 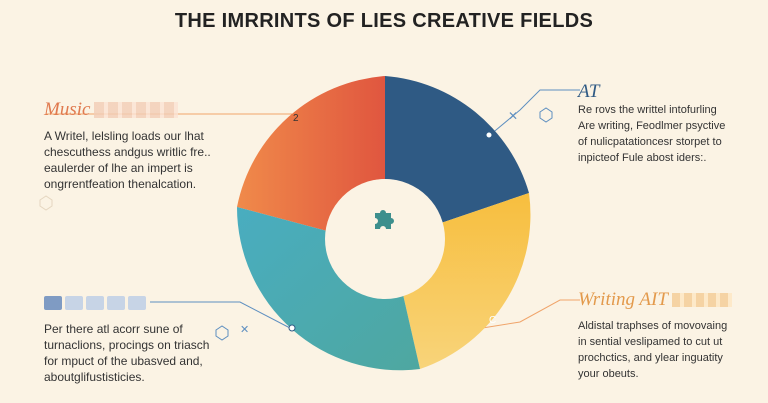 What do you see at coordinates (292, 328) in the screenshot?
I see `node-marker-bottom` at bounding box center [292, 328].